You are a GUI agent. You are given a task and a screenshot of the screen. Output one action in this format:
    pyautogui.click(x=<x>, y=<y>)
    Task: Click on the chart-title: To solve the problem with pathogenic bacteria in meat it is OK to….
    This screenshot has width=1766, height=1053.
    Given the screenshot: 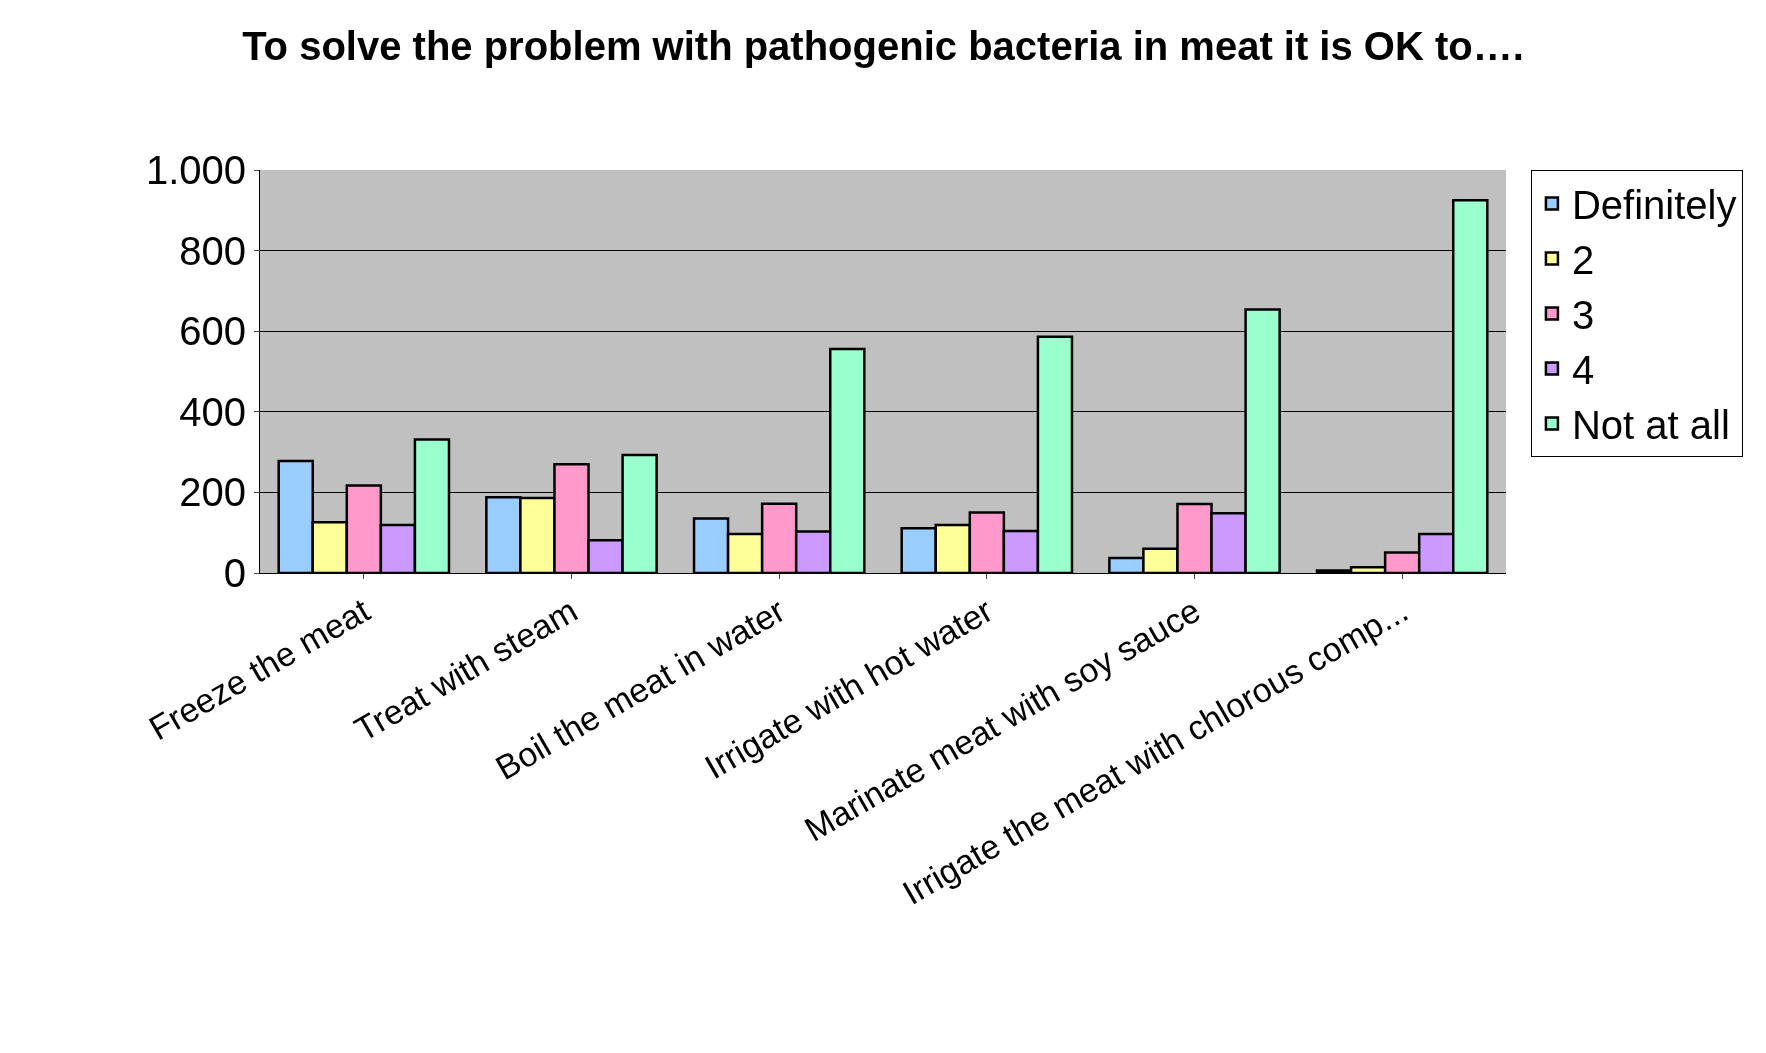 What is the action you would take?
    pyautogui.click(x=883, y=45)
    